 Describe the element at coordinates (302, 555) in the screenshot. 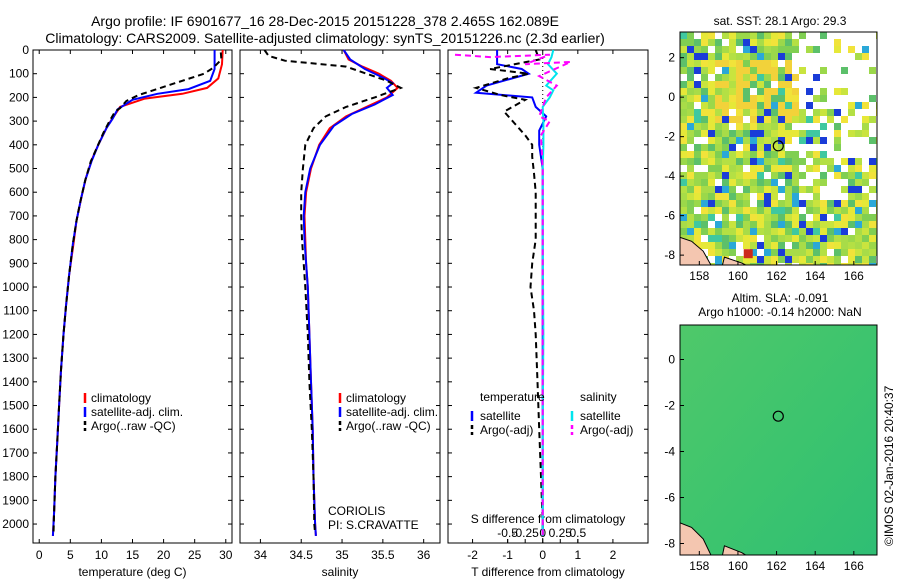

I see `x-tick-label: 34.5` at that location.